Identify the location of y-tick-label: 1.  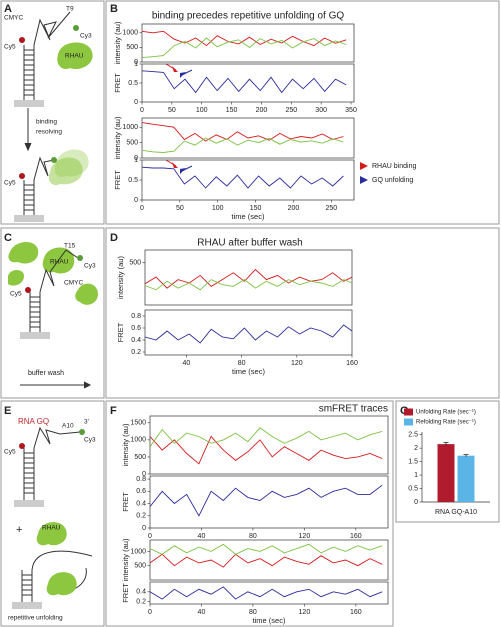
(136, 160).